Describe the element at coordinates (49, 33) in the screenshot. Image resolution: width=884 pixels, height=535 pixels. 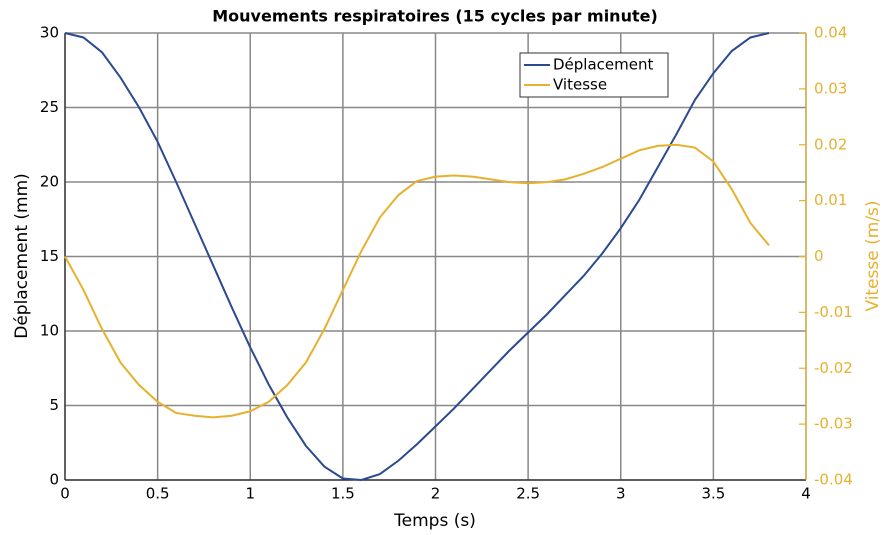
I see `y-tick-label: 30` at that location.